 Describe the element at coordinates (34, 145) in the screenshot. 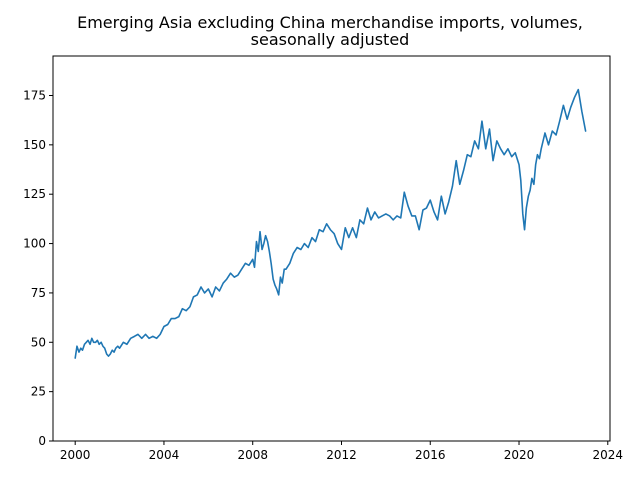

I see `y-tick-label: 150` at that location.